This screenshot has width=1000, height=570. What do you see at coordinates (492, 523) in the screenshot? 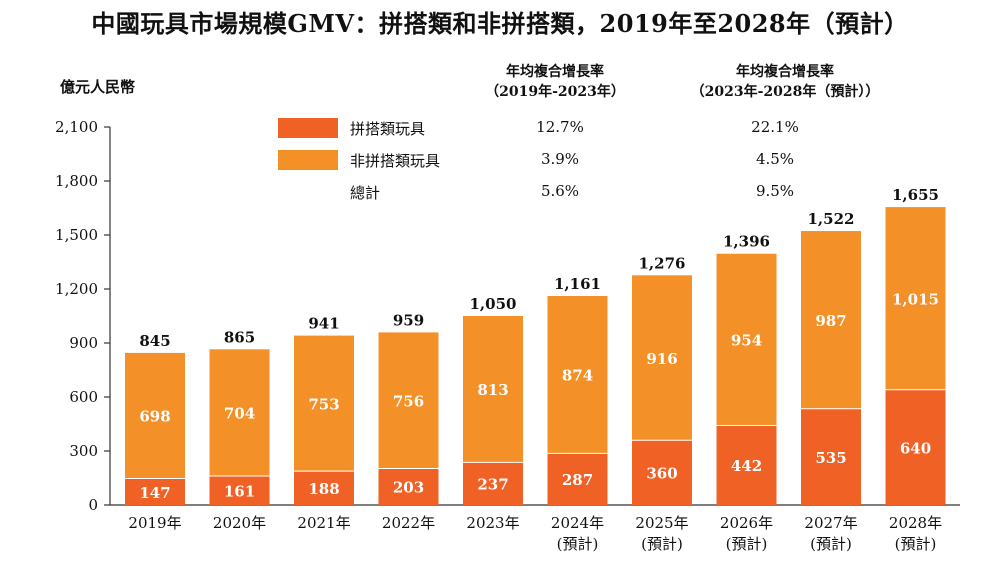
I see `x-tick-label: 2023年` at bounding box center [492, 523].